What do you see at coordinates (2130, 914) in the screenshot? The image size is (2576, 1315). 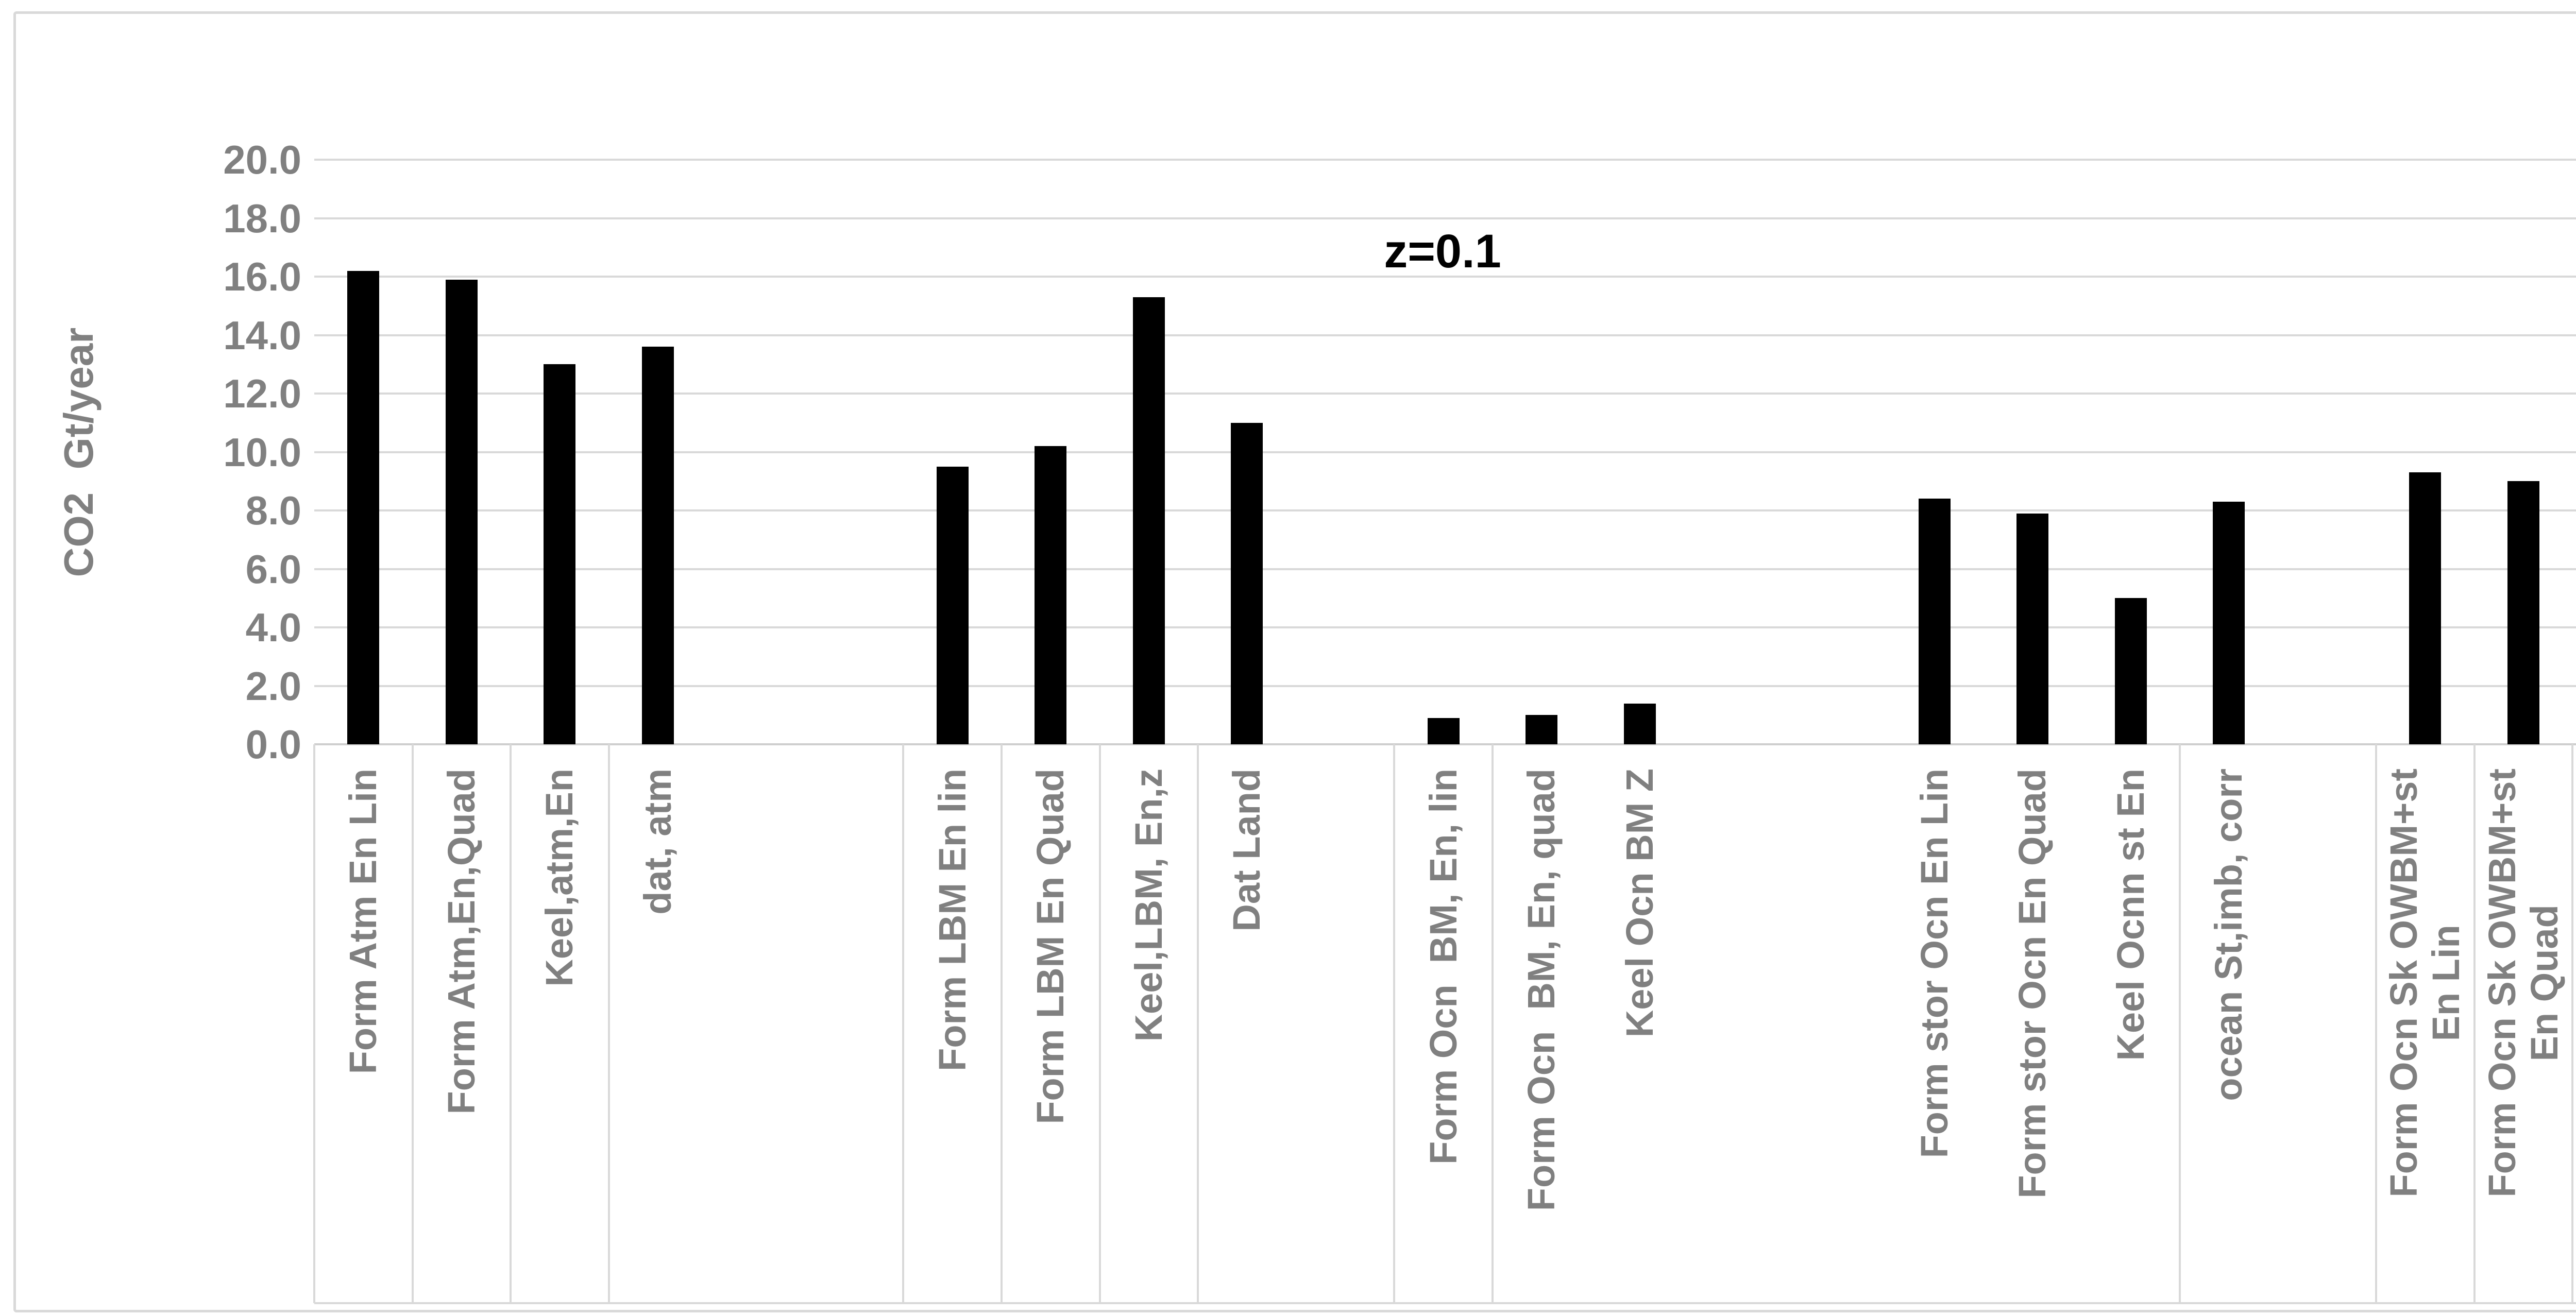 I see `category-label: Keel Ocnn st En` at bounding box center [2130, 914].